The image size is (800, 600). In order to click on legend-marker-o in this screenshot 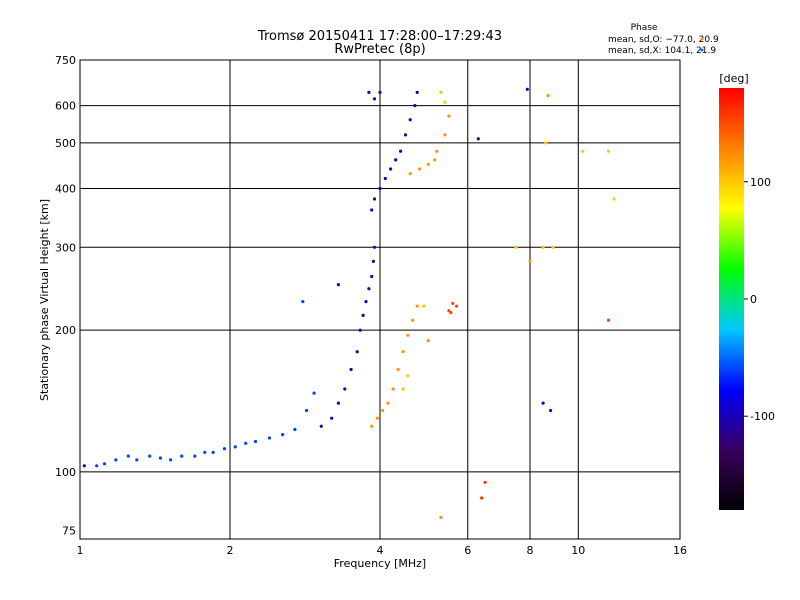, I will do `click(702, 39)`.